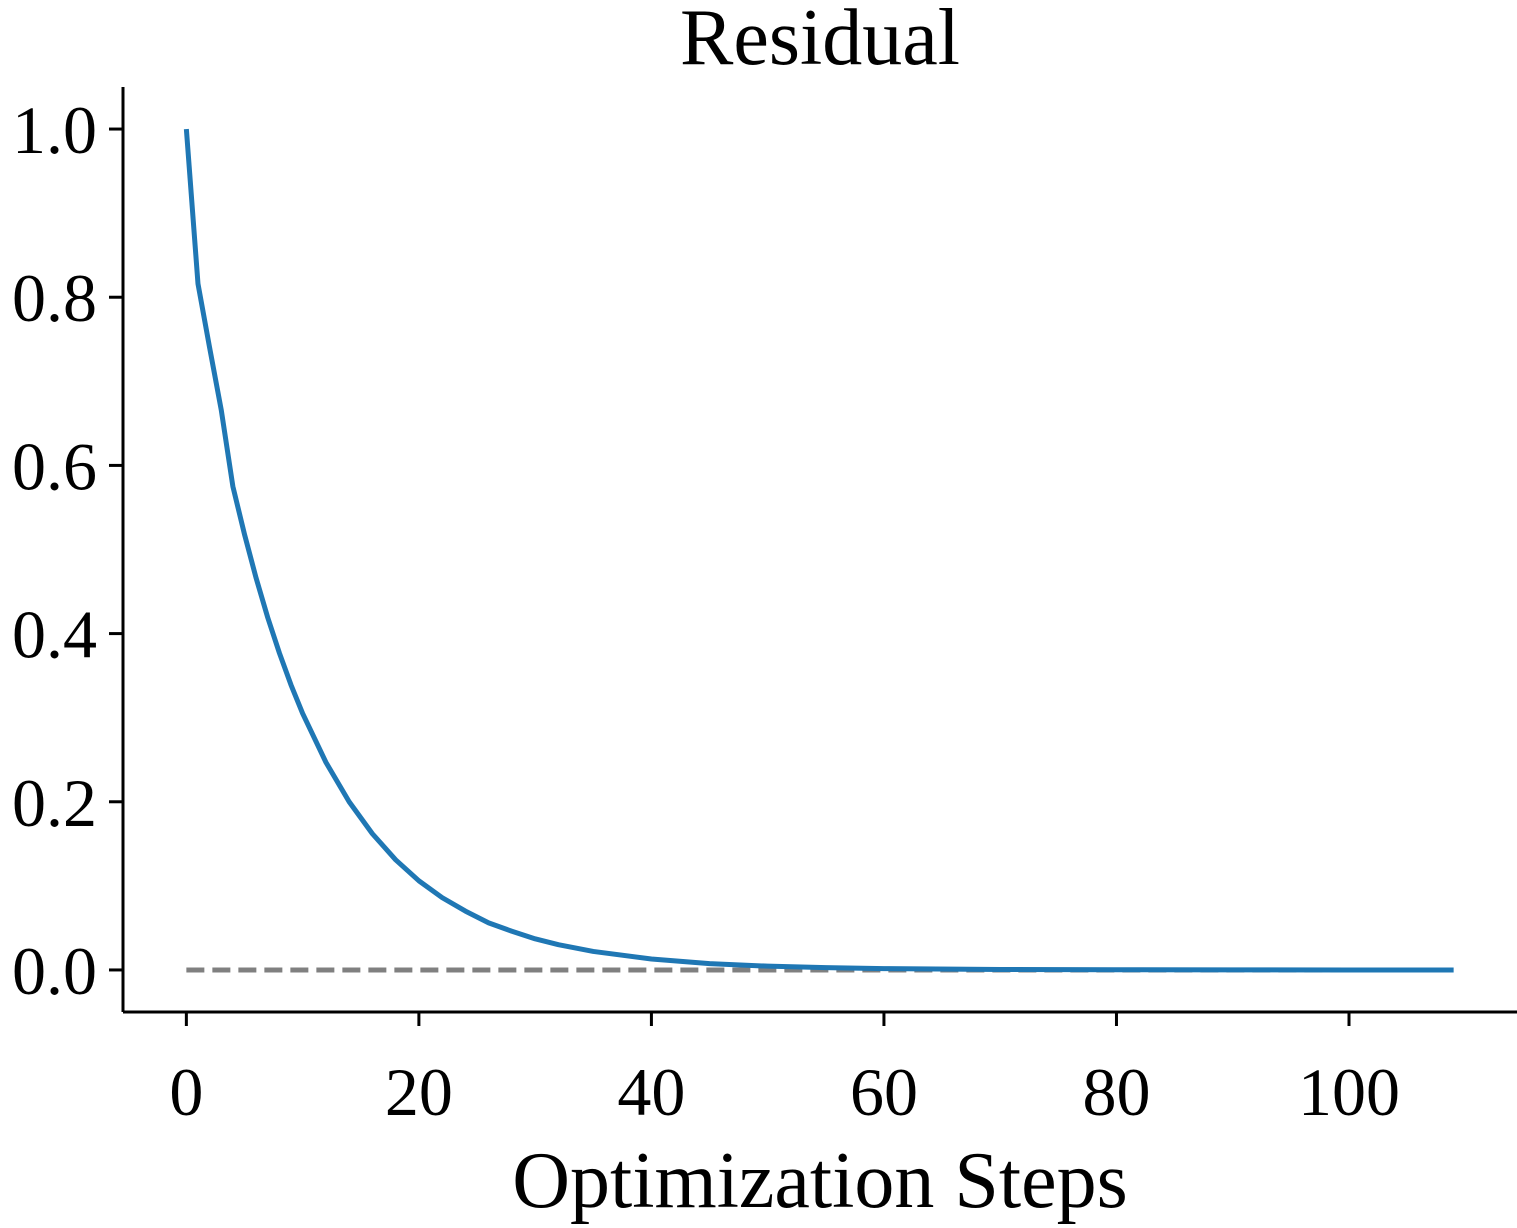 The image size is (1517, 1228). Describe the element at coordinates (54, 971) in the screenshot. I see `y-tick-label: 0.0` at that location.